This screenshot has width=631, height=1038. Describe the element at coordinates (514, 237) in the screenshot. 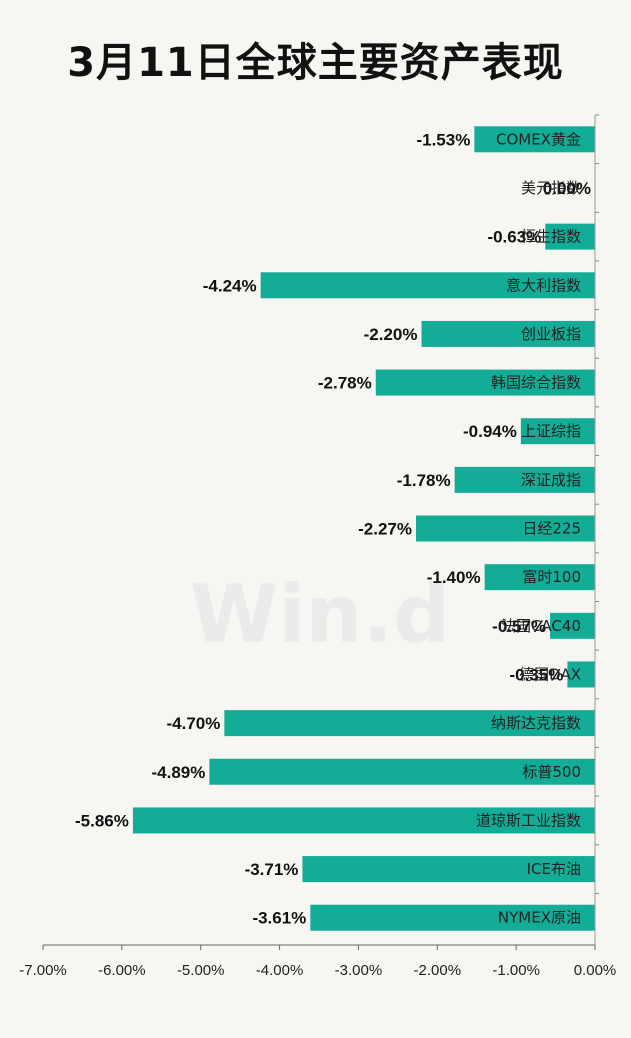

I see `value-label-2: -0.63%` at that location.